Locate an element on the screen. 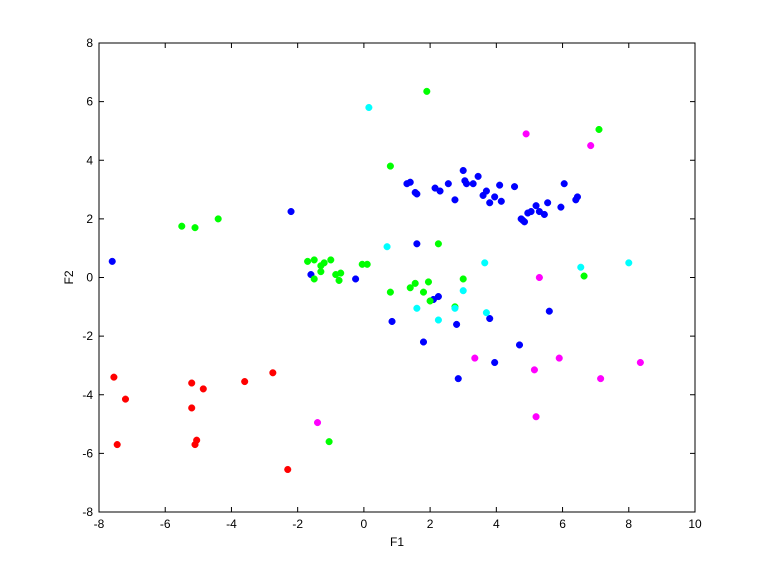 The width and height of the screenshot is (768, 576). y-tick-label: -6 is located at coordinates (87, 453).